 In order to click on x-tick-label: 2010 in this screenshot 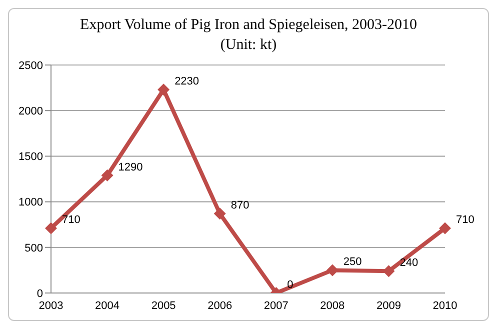, I will do `click(445, 306)`.